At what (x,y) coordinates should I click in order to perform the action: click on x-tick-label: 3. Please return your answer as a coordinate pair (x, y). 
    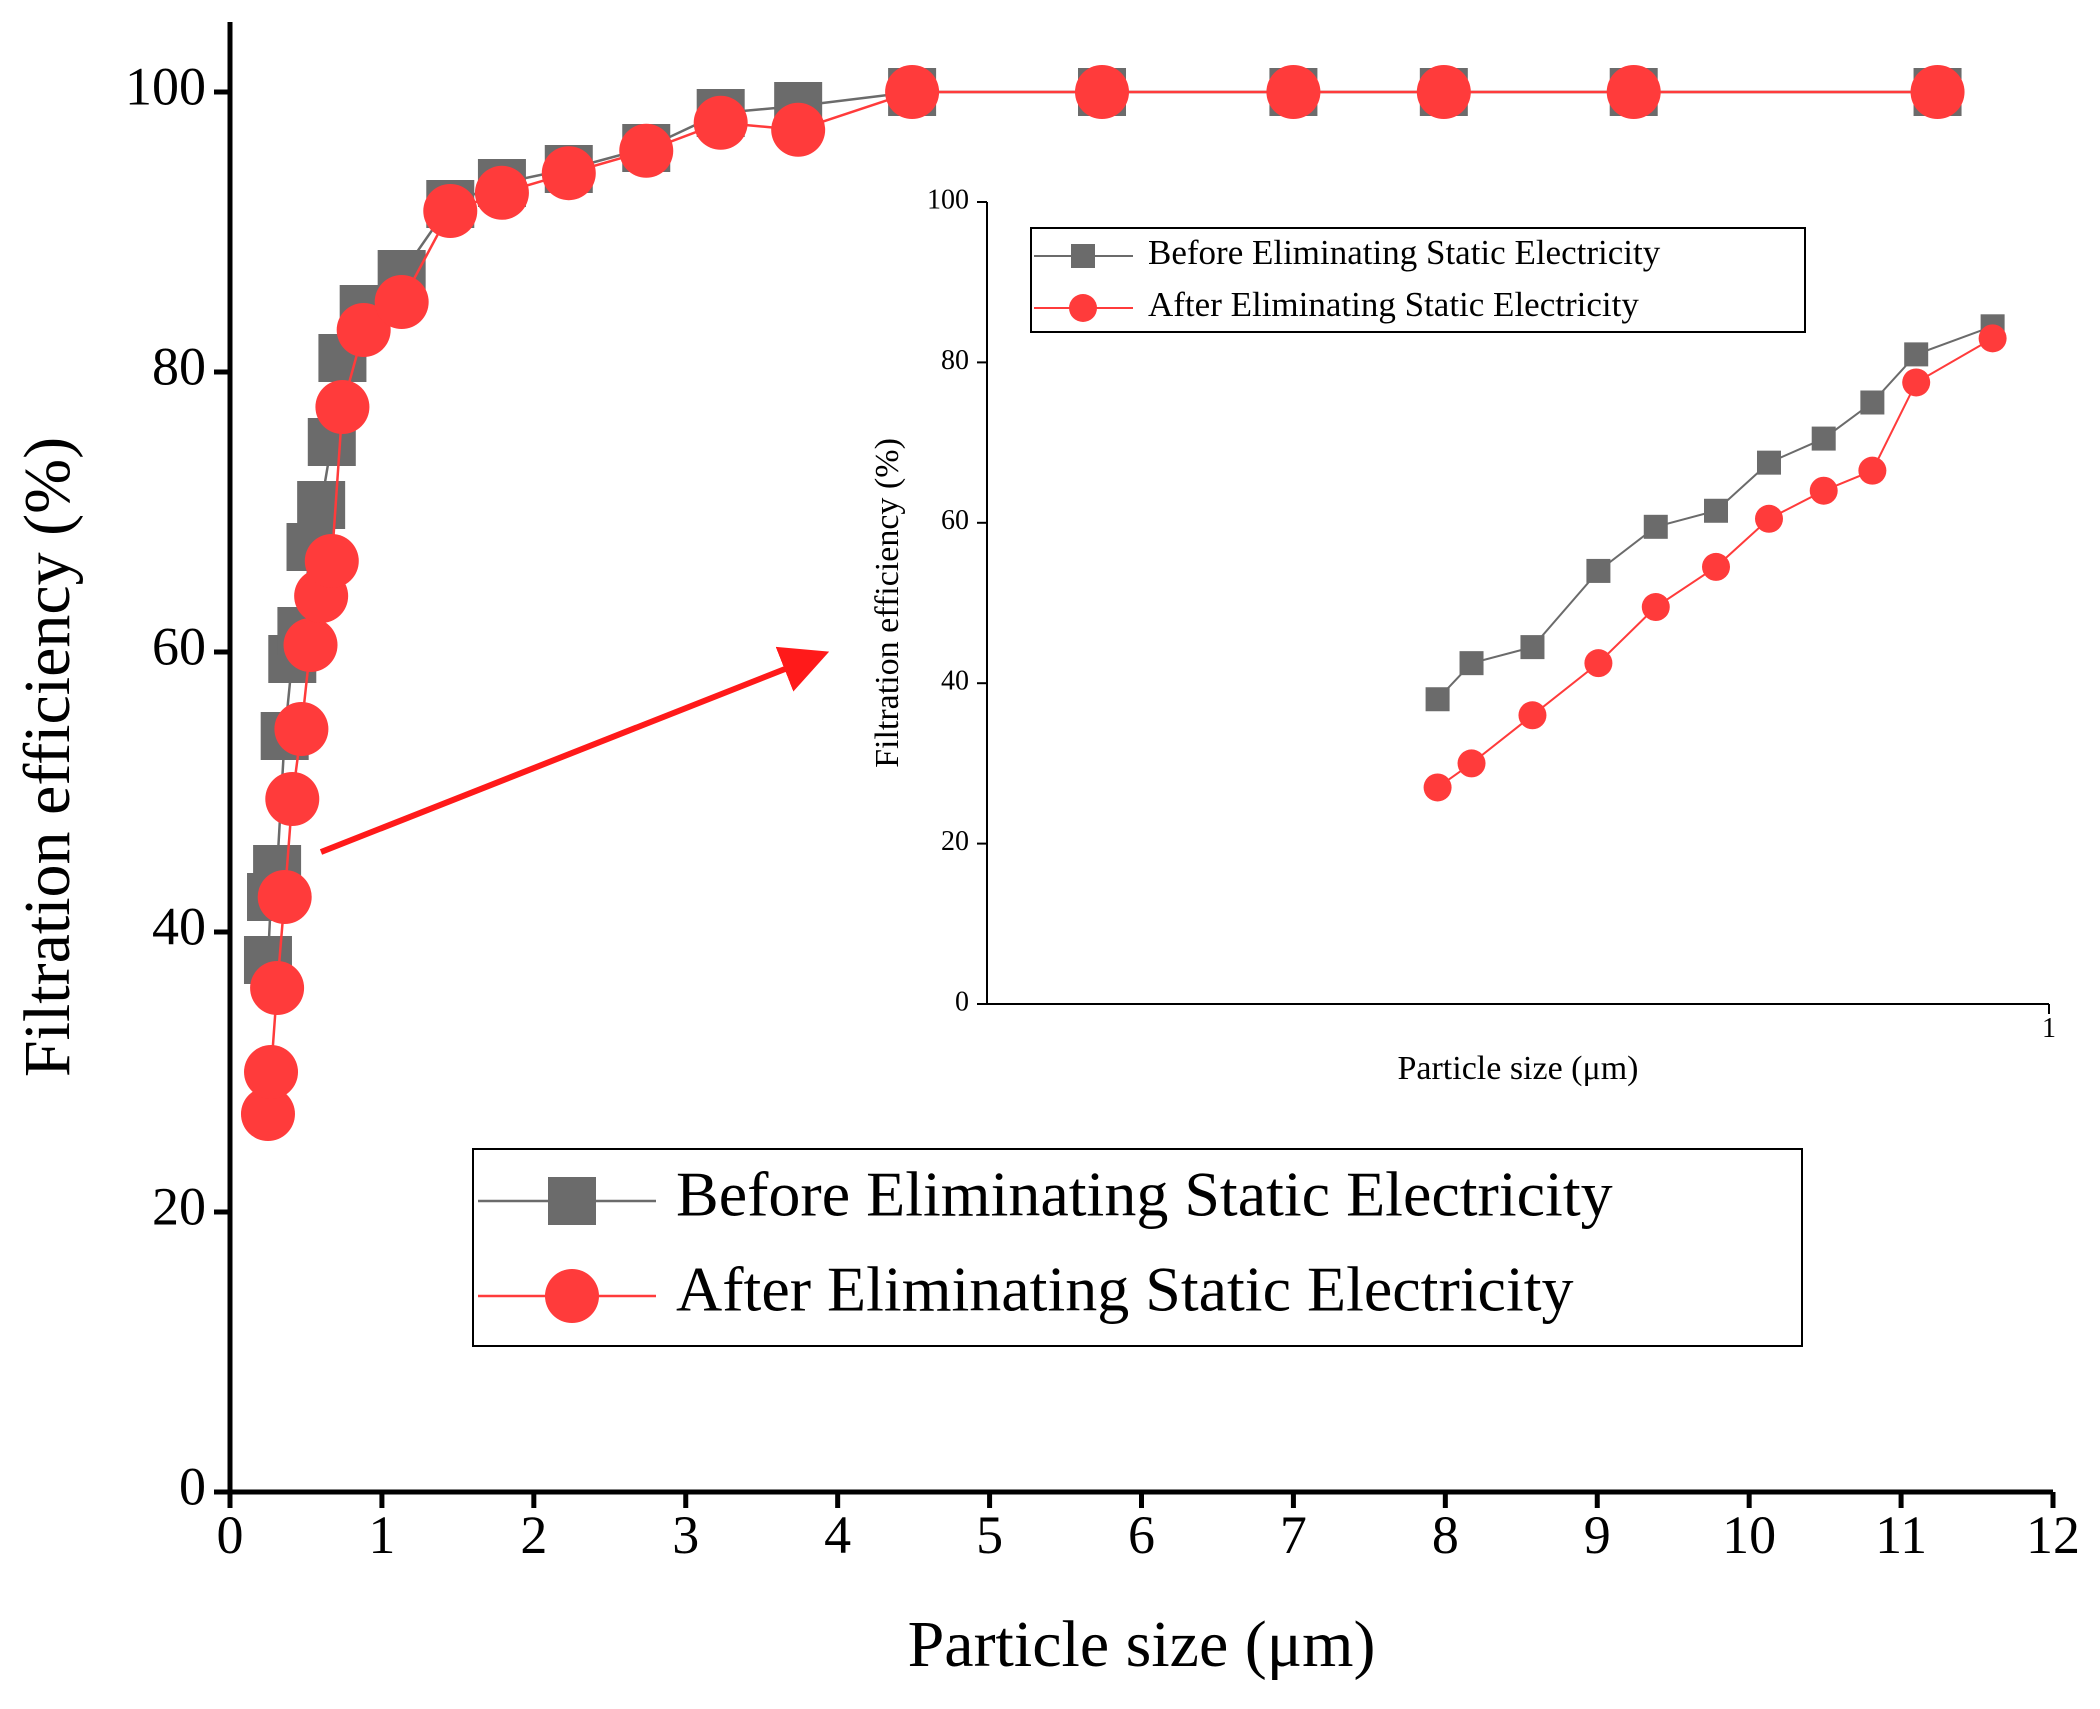
    Looking at the image, I should click on (685, 1535).